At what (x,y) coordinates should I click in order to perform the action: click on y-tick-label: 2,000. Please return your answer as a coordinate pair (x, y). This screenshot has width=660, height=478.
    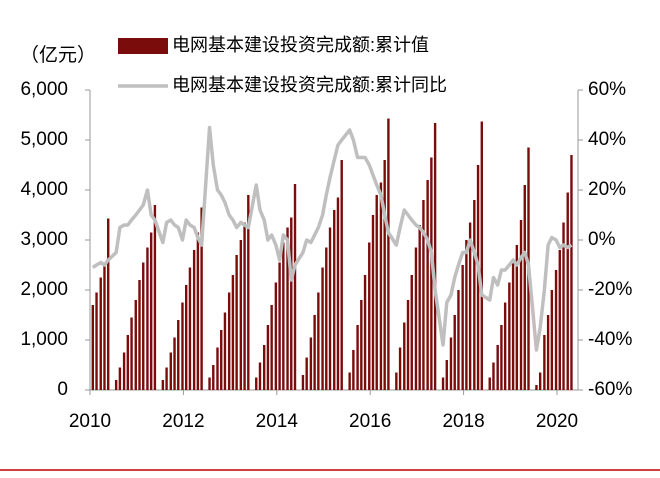
    Looking at the image, I should click on (44, 289).